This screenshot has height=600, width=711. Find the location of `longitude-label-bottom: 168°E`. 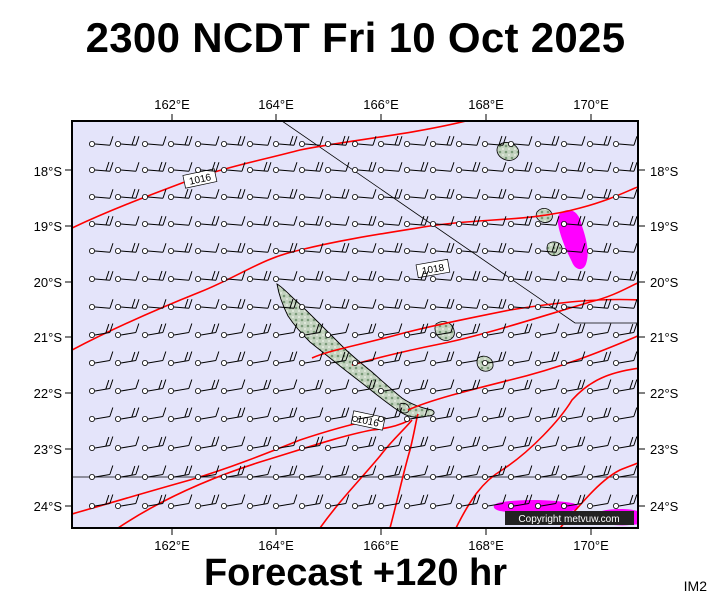

longitude-label-bottom: 168°E is located at coordinates (486, 545).